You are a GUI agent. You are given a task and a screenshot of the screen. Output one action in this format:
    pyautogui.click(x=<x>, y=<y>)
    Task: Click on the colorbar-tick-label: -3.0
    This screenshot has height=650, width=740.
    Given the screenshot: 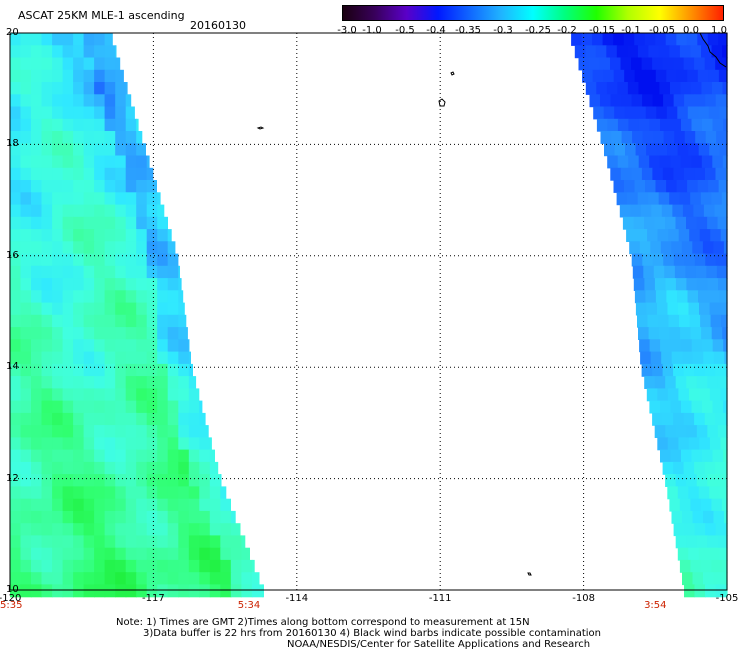 What is the action you would take?
    pyautogui.click(x=347, y=30)
    